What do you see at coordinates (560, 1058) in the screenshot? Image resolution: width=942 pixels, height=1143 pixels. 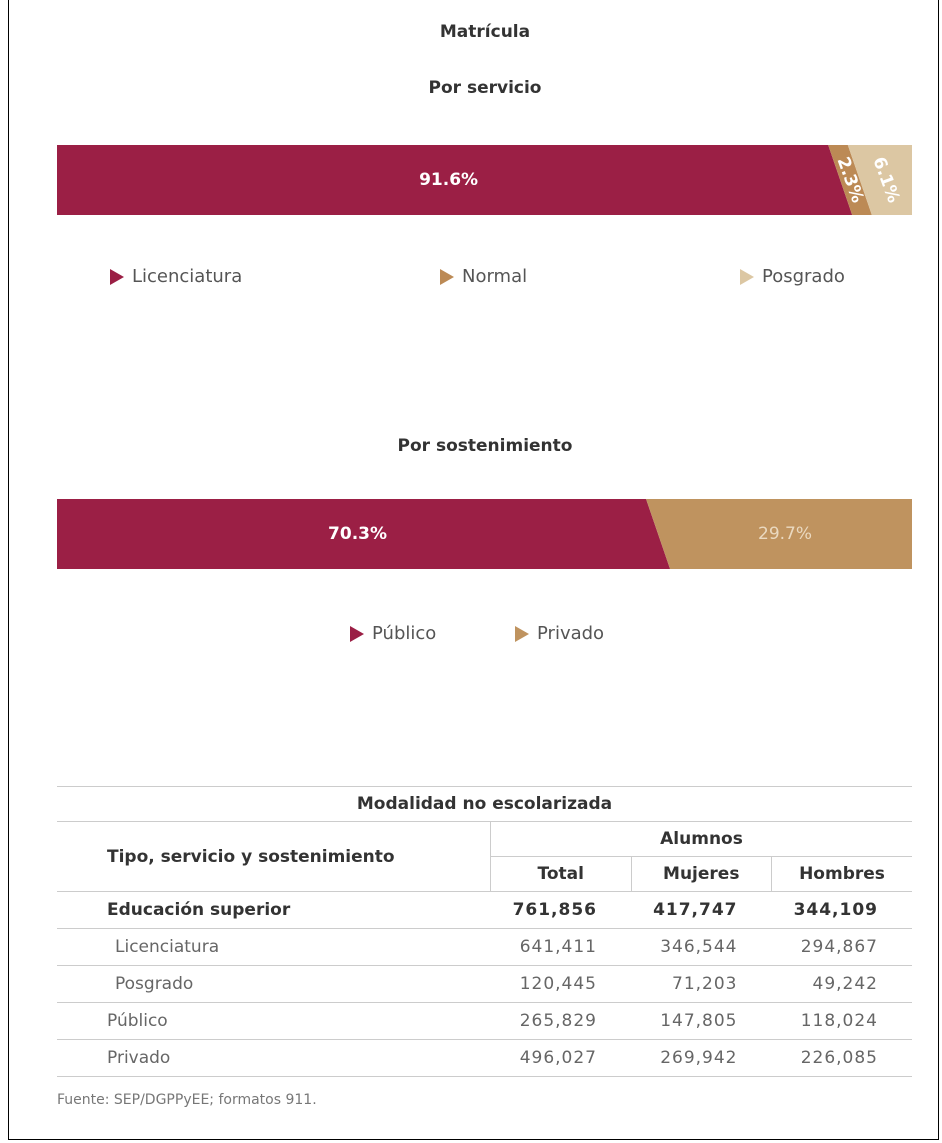 I see `cell: 496,027` at bounding box center [560, 1058].